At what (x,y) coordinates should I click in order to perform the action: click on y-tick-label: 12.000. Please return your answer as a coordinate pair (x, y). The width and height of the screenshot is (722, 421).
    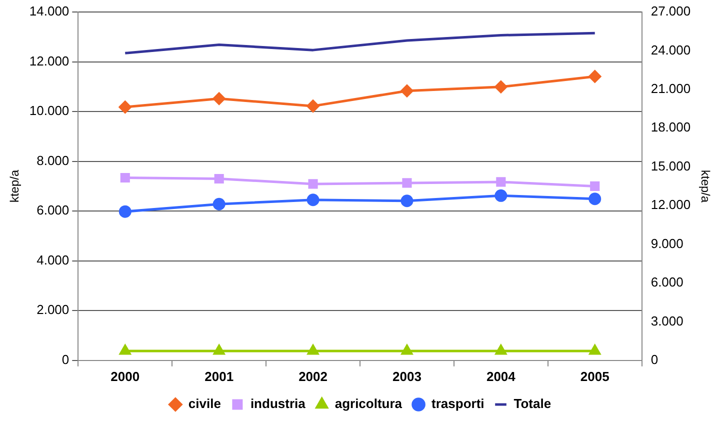
    Looking at the image, I should click on (49, 60).